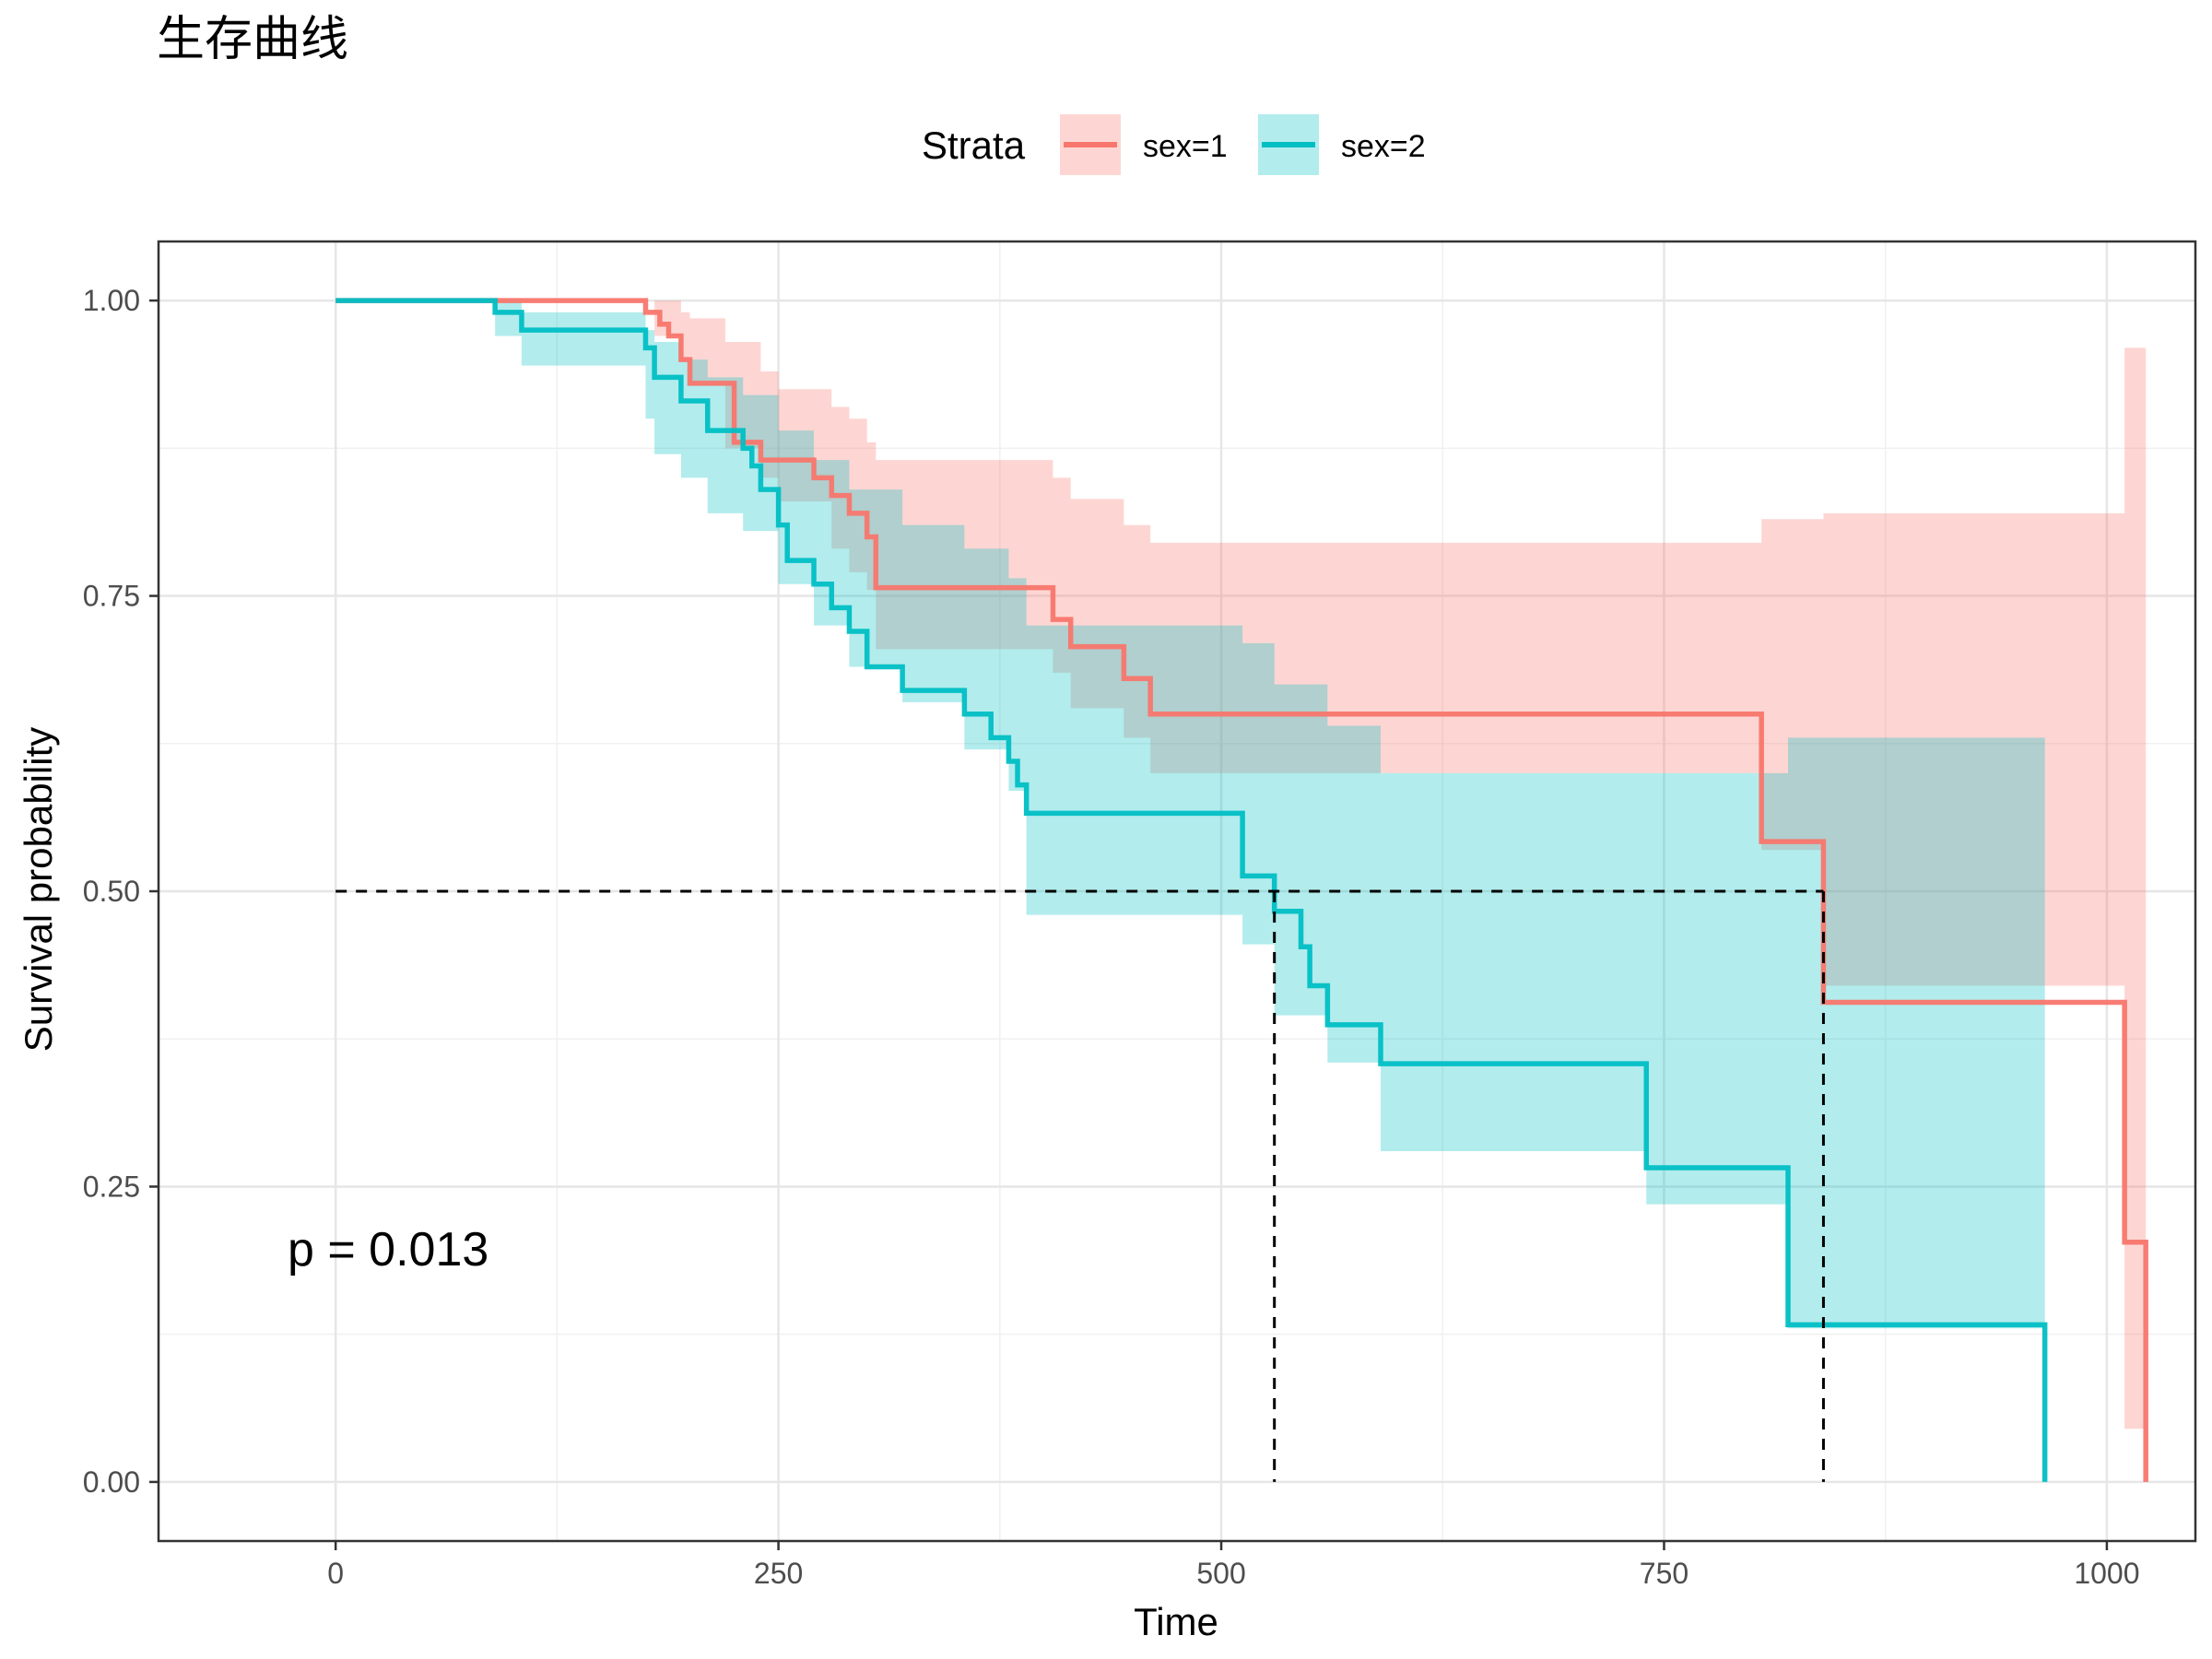 The image size is (2212, 1659). What do you see at coordinates (388, 1250) in the screenshot?
I see `p-value-annotation: p = 0.013` at bounding box center [388, 1250].